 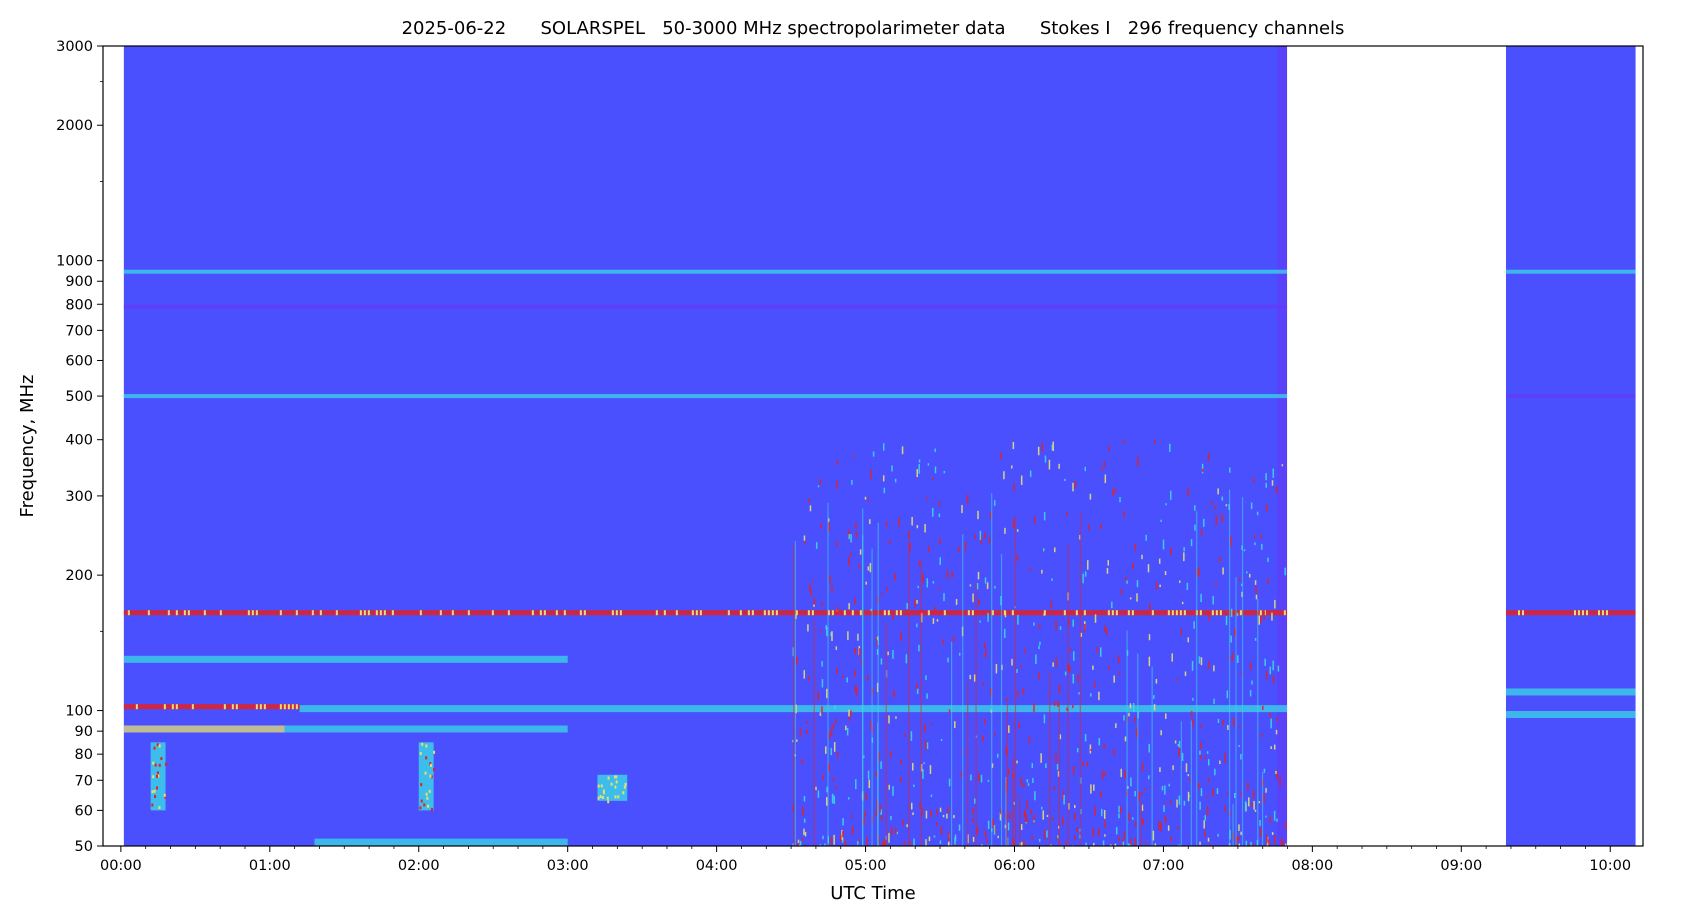 What do you see at coordinates (717, 866) in the screenshot?
I see `x-tick-label: 04:00` at bounding box center [717, 866].